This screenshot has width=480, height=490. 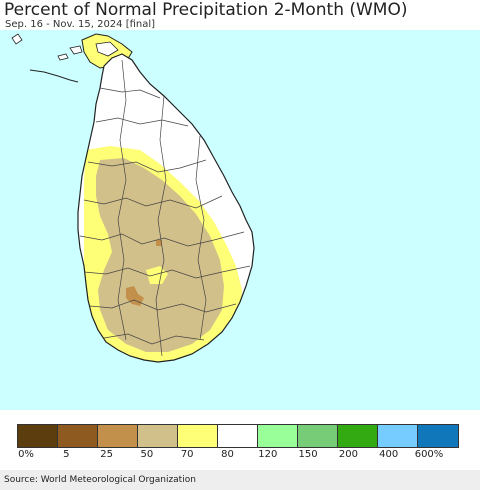 I want to click on legend-label: 25, so click(x=106, y=454).